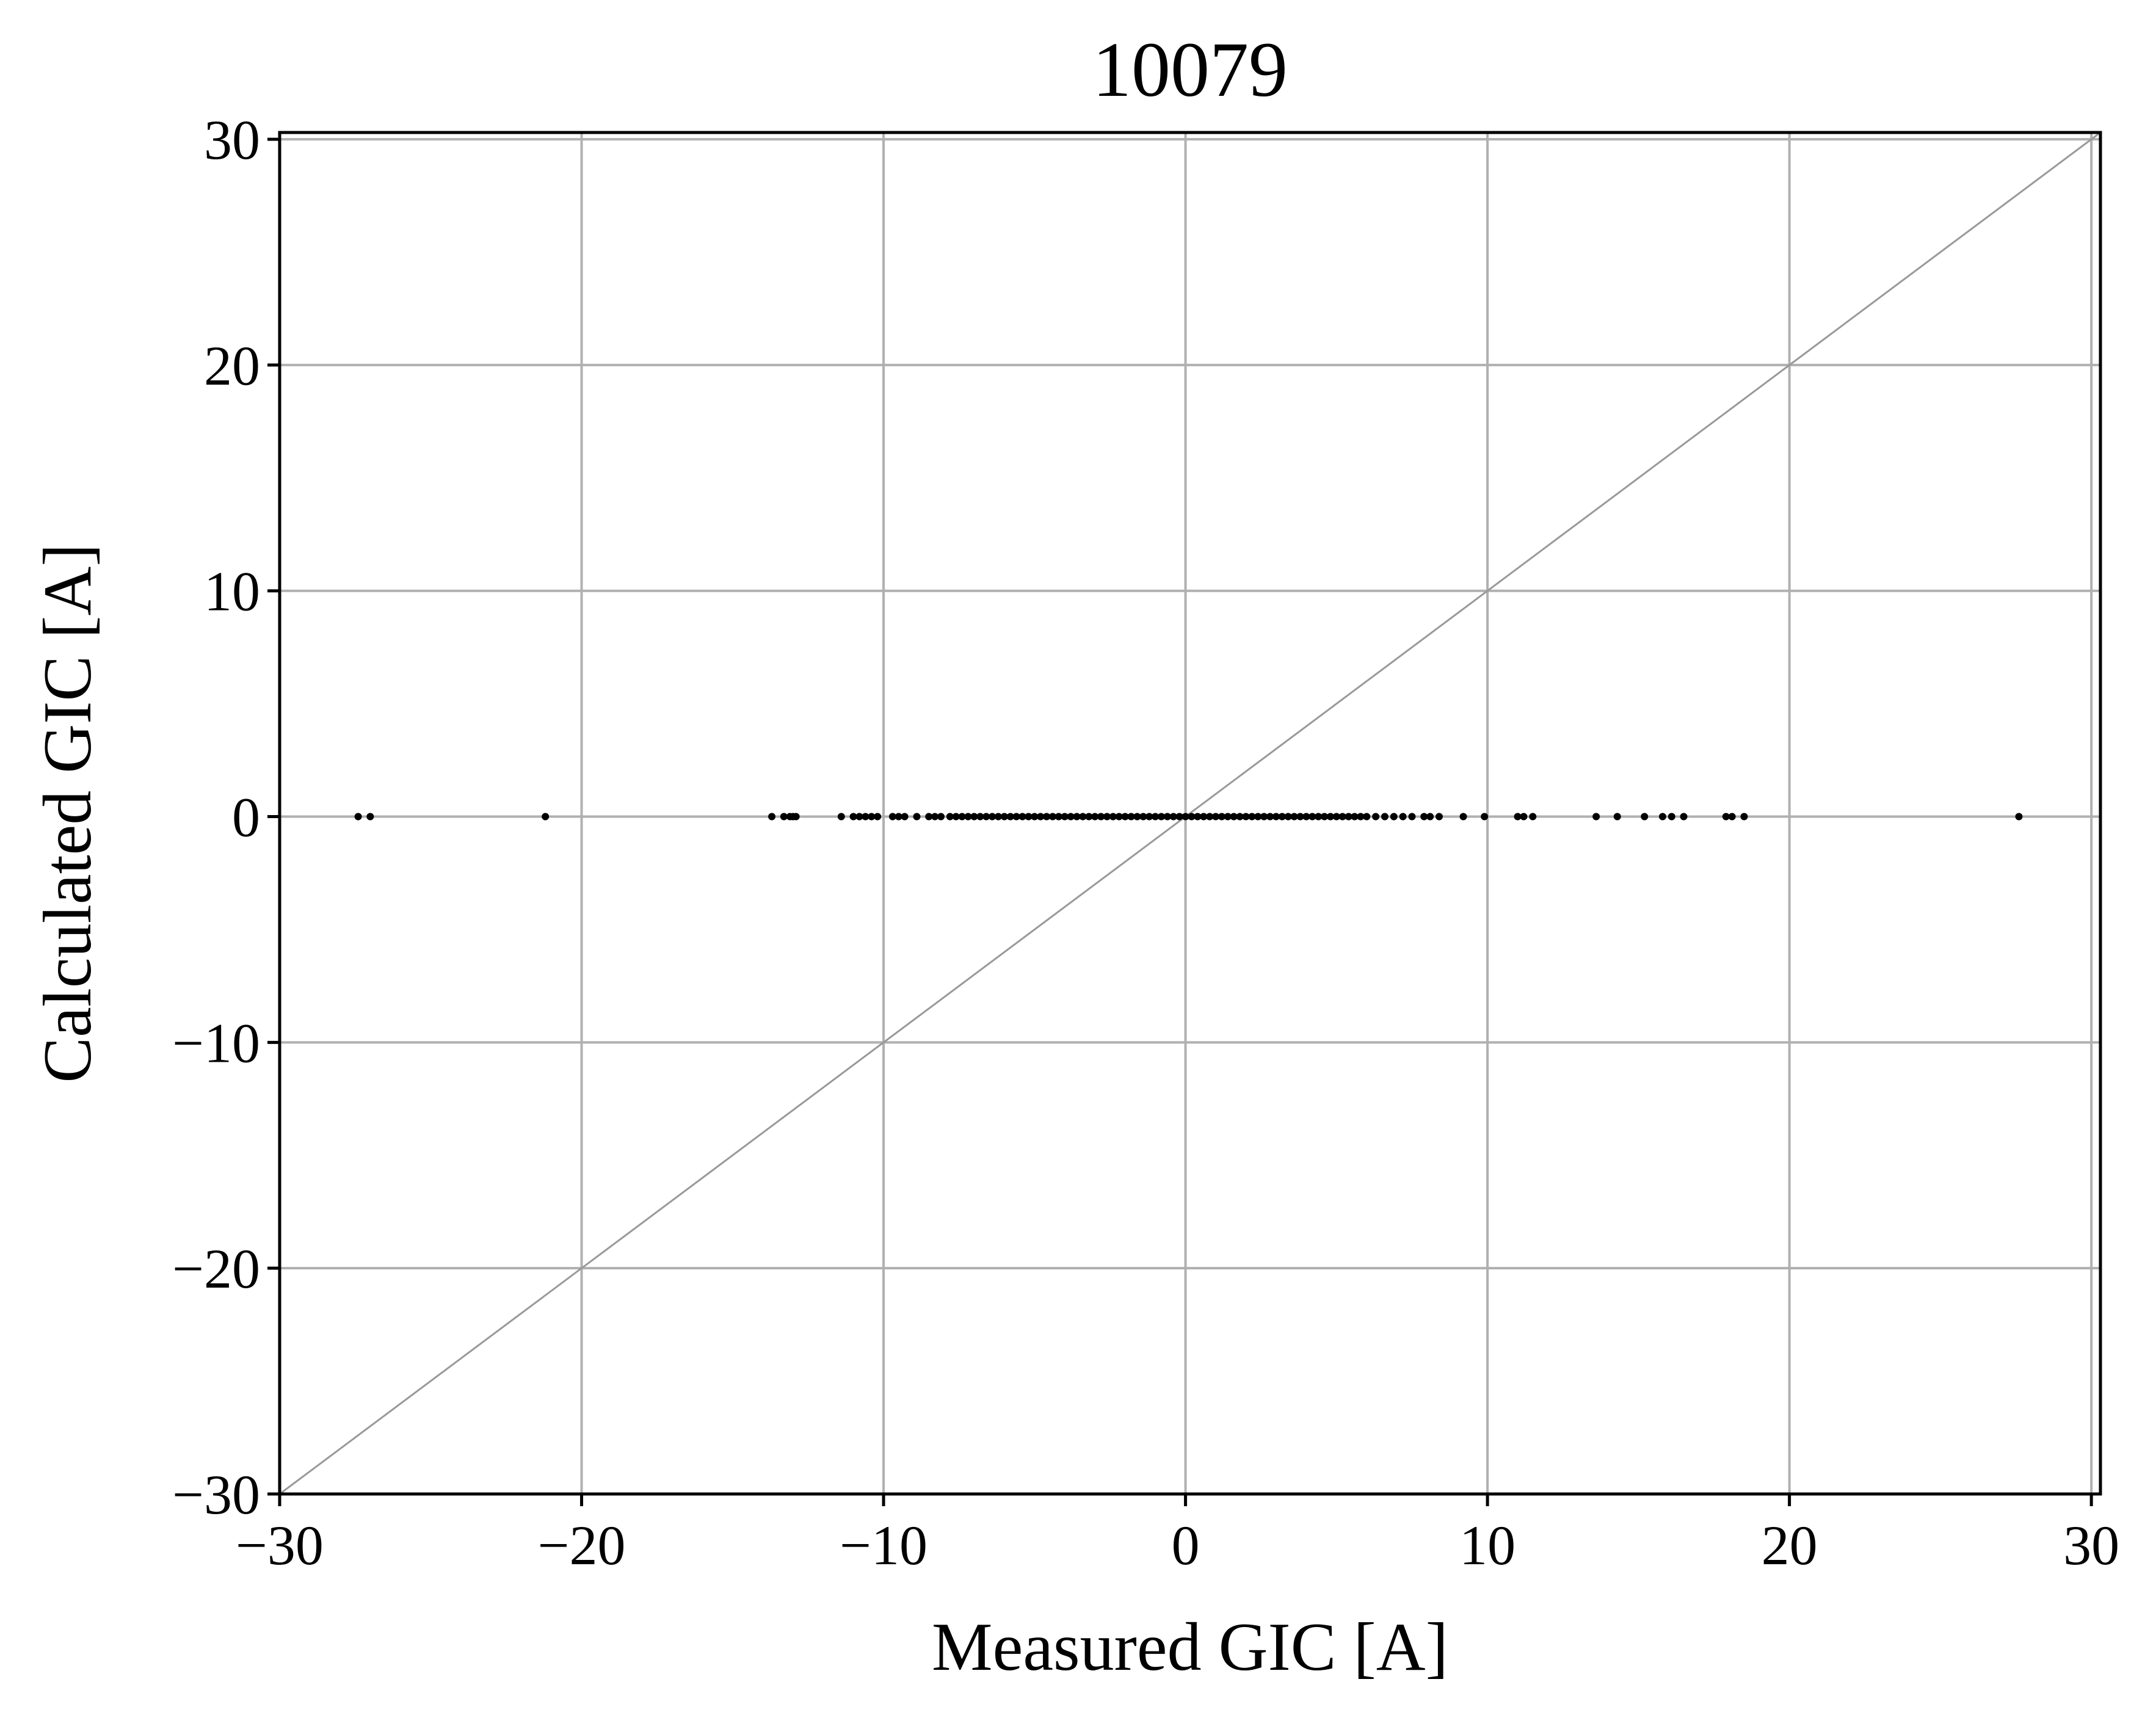 The image size is (2156, 1715). Describe the element at coordinates (68, 812) in the screenshot. I see `y-axis-title: Calculated GIC [A]` at that location.